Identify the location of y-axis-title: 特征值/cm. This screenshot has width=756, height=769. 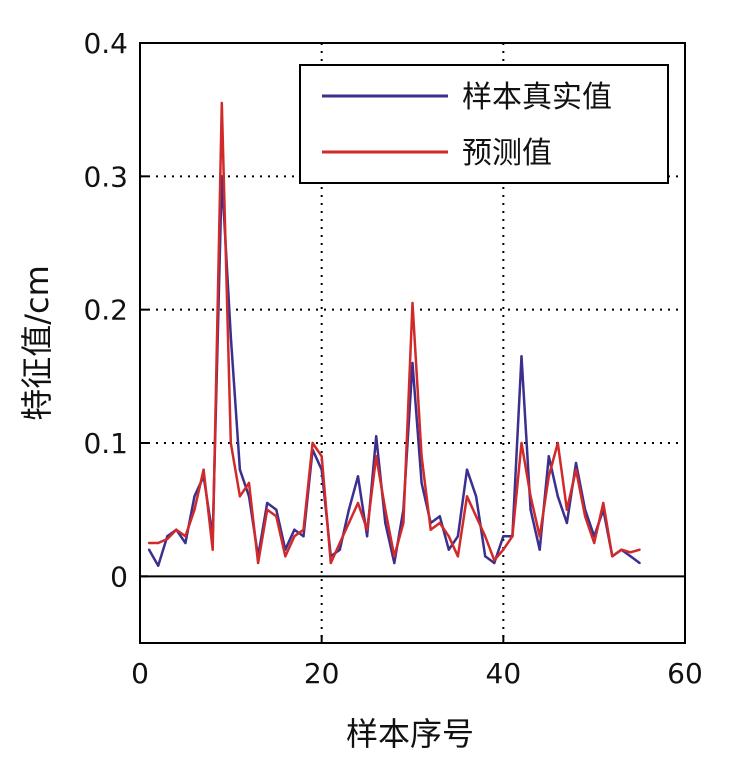
(37, 343).